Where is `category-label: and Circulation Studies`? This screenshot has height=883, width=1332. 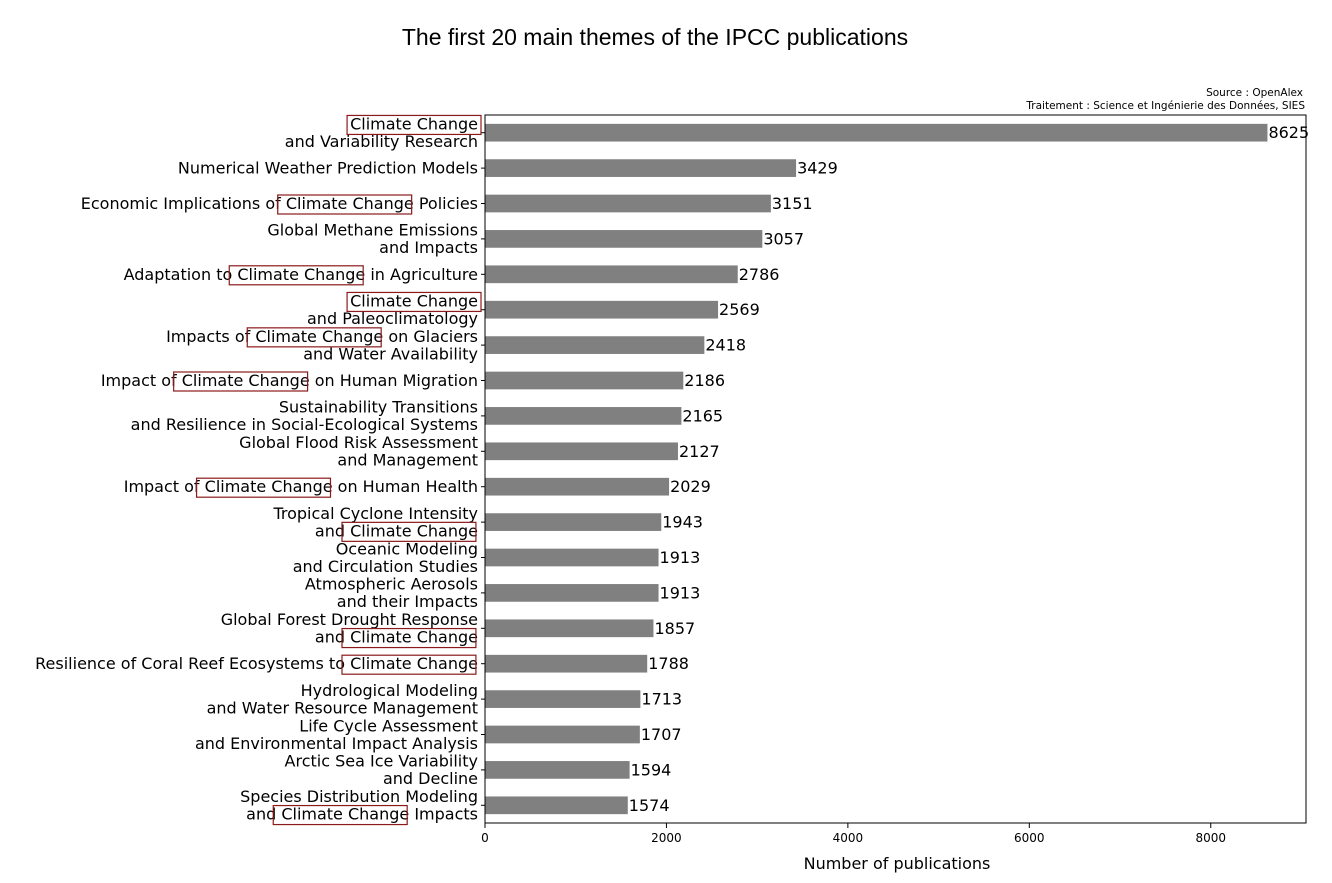
category-label: and Circulation Studies is located at coordinates (385, 566).